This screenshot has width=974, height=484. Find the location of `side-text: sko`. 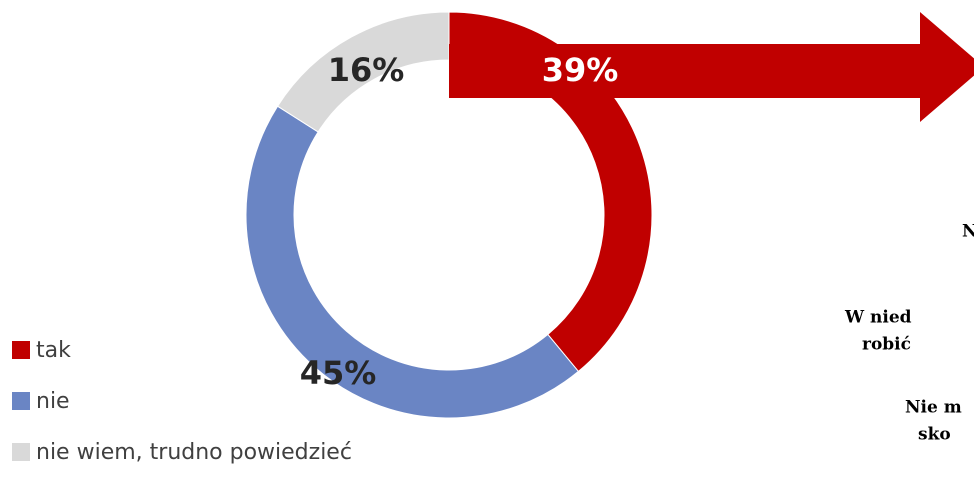

side-text: sko is located at coordinates (934, 435).